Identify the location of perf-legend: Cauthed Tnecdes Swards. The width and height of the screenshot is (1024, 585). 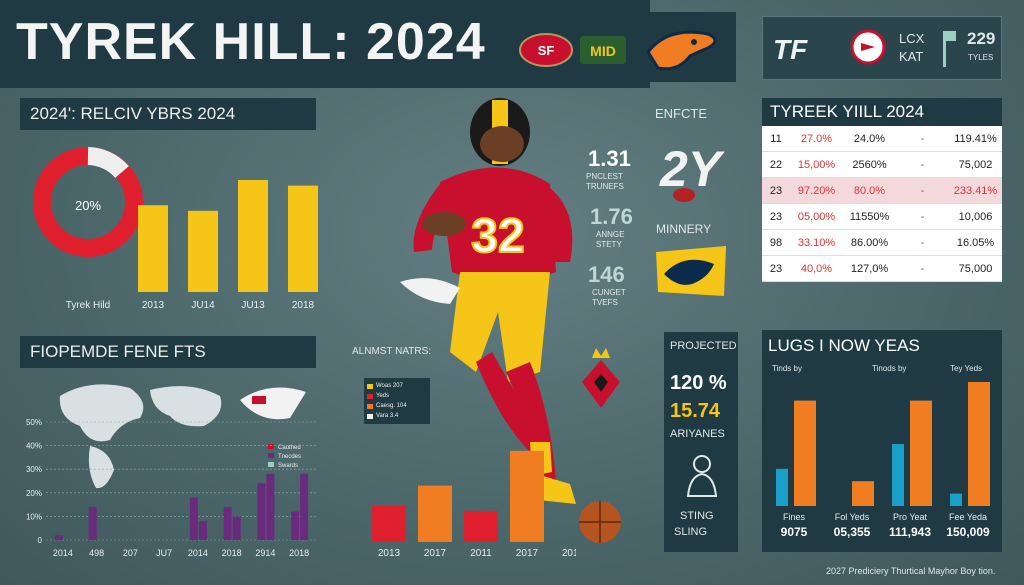
(284, 456).